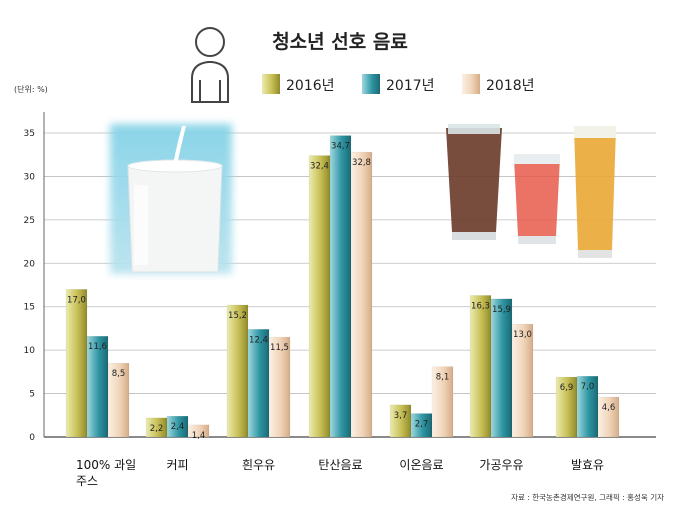 Image resolution: width=680 pixels, height=515 pixels. I want to click on legend-label-2017: 2017년, so click(410, 86).